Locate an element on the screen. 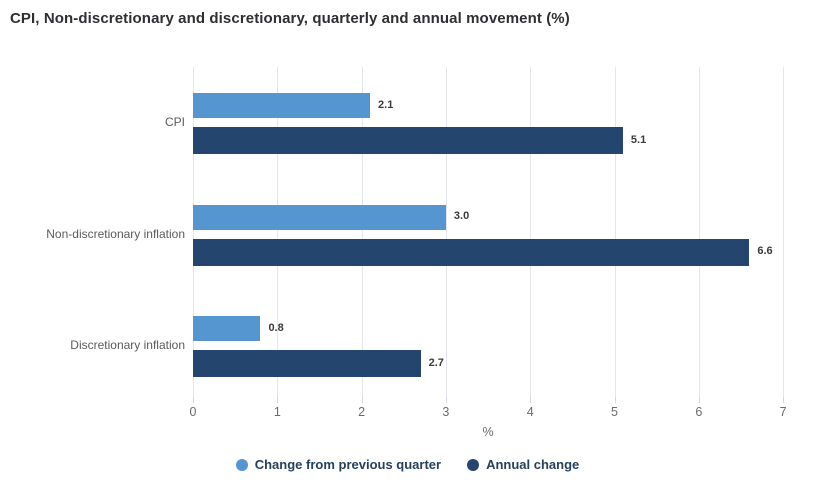 The image size is (815, 500). x-axis-tick-label: 2 is located at coordinates (362, 412).